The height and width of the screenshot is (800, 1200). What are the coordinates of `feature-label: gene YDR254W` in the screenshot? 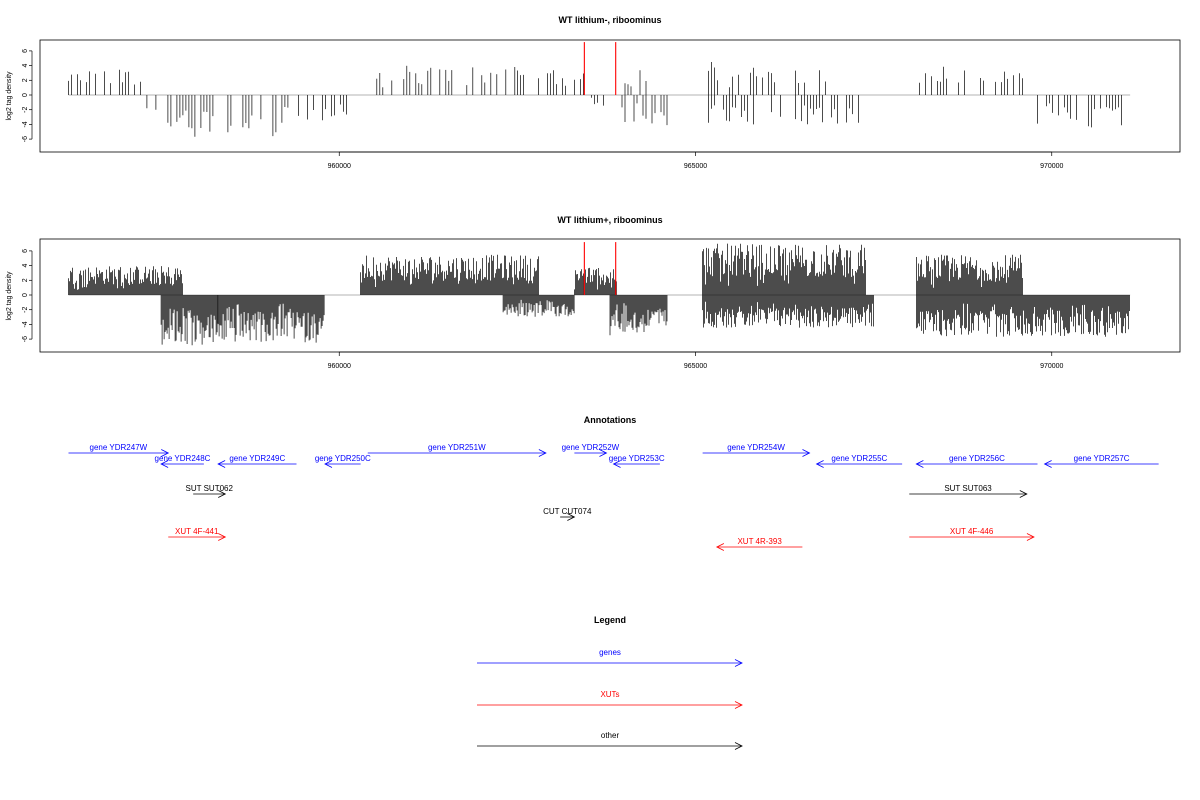 It's located at (756, 447).